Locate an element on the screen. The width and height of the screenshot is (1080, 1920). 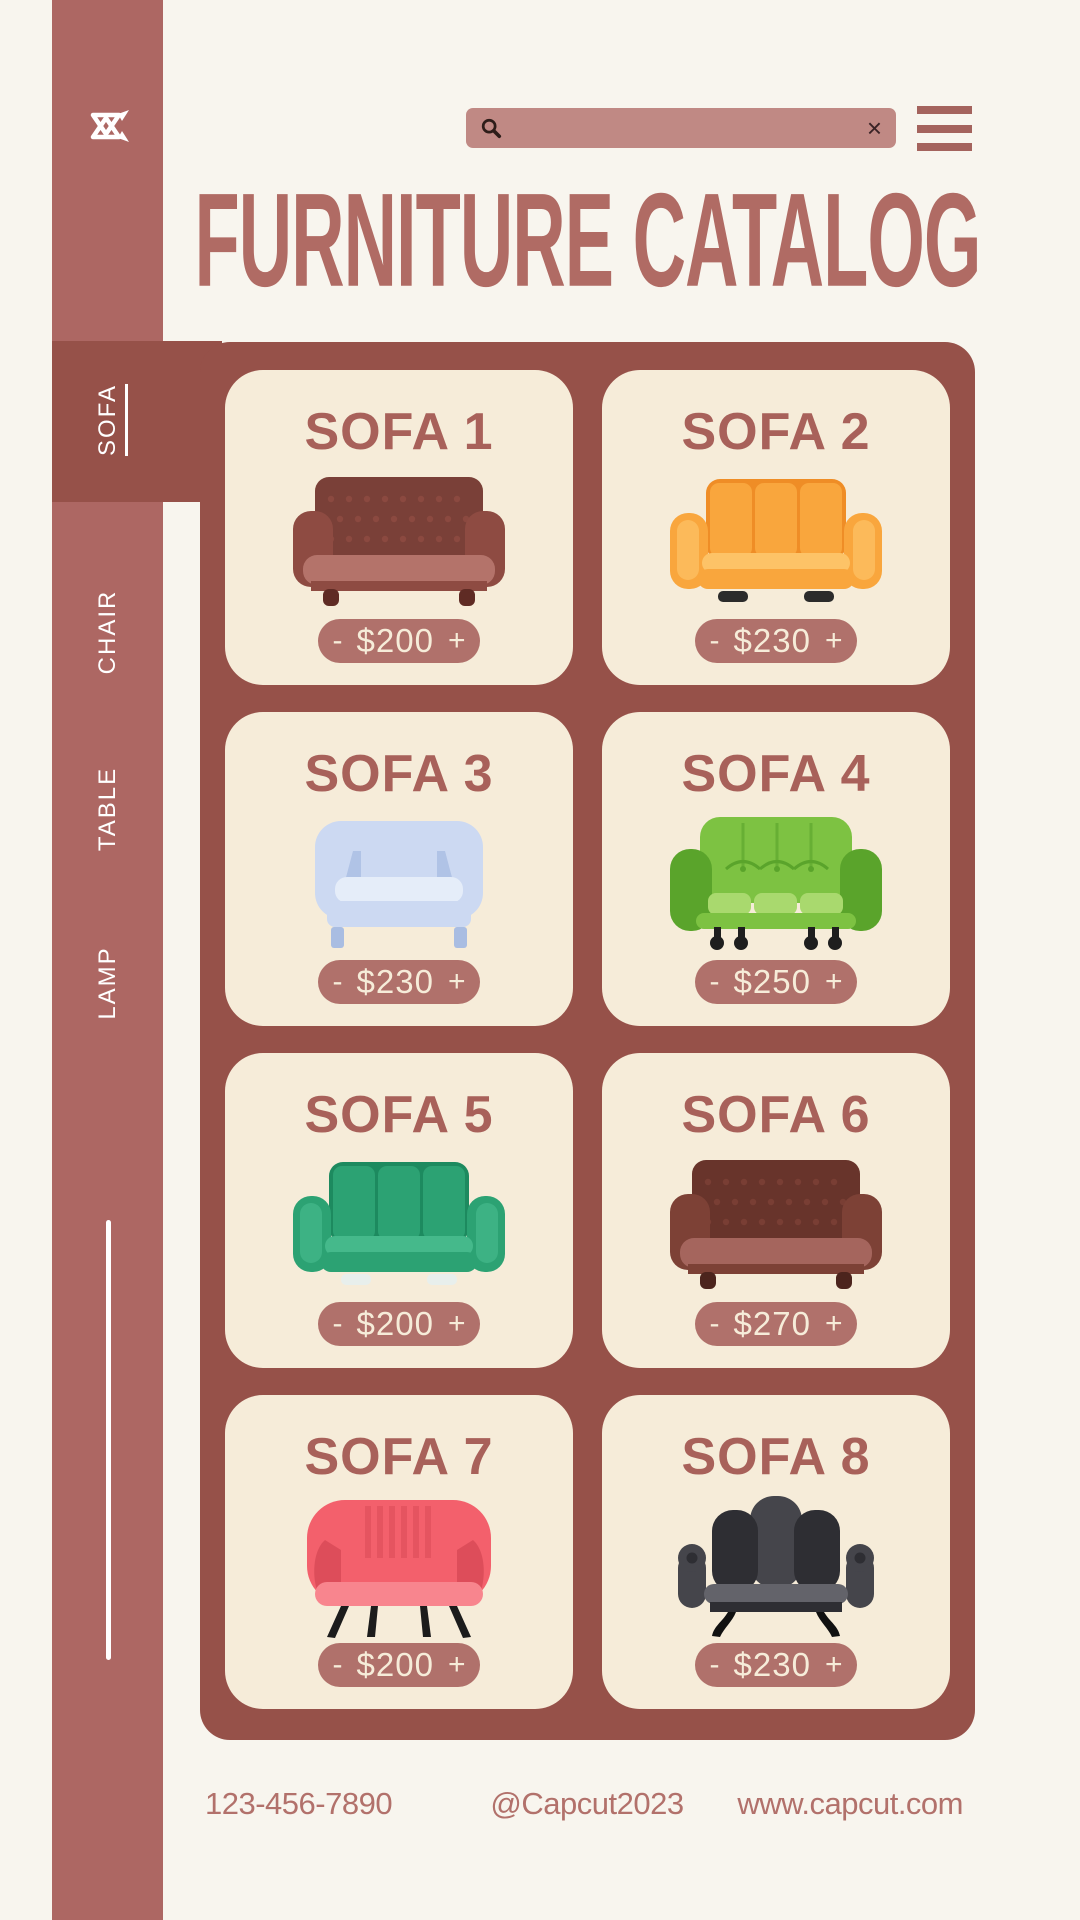
capcut-logo-icon is located at coordinates (108, 126).